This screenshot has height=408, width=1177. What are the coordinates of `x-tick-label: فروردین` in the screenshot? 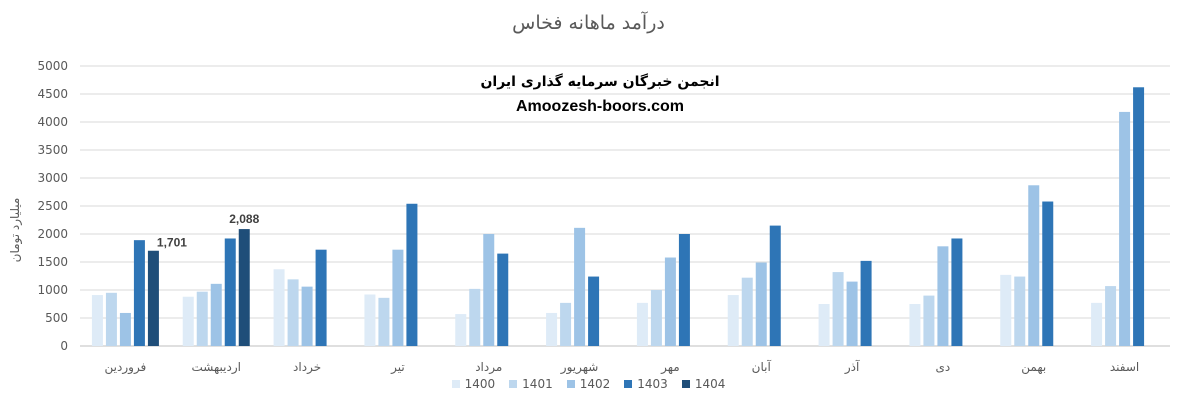 It's located at (126, 367).